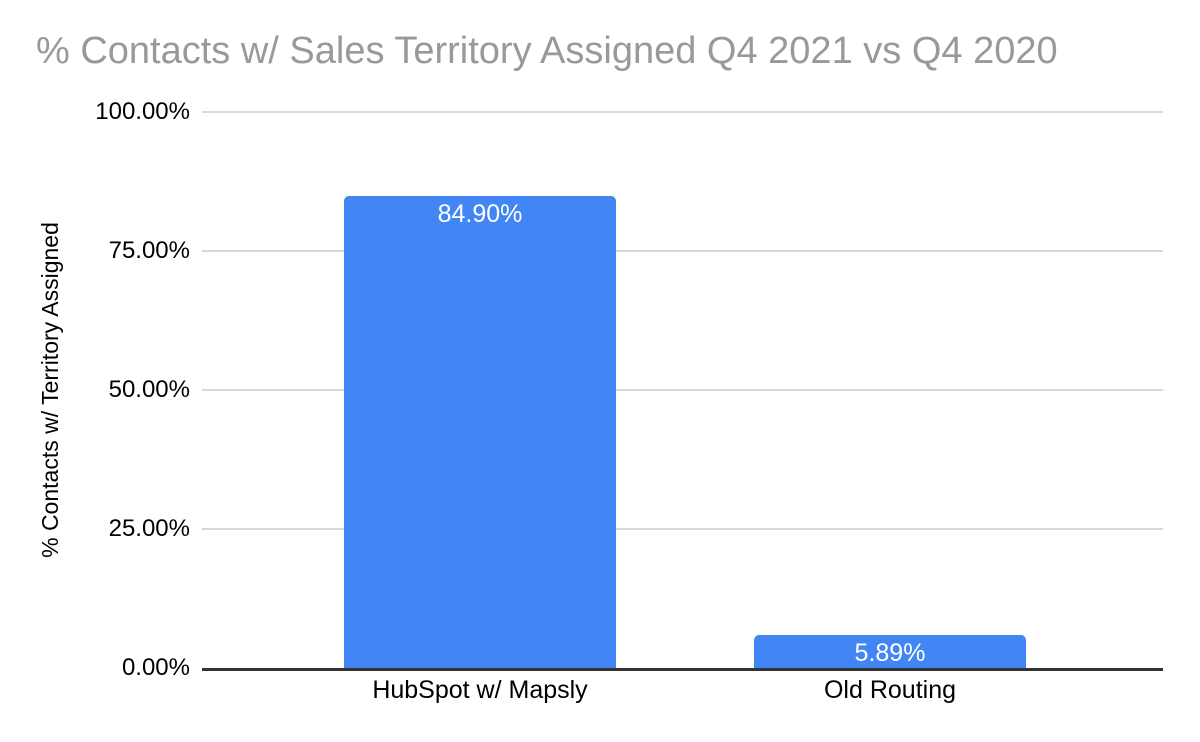 Image resolution: width=1200 pixels, height=742 pixels. Describe the element at coordinates (890, 690) in the screenshot. I see `x-axis-category-label: Old Routing` at that location.